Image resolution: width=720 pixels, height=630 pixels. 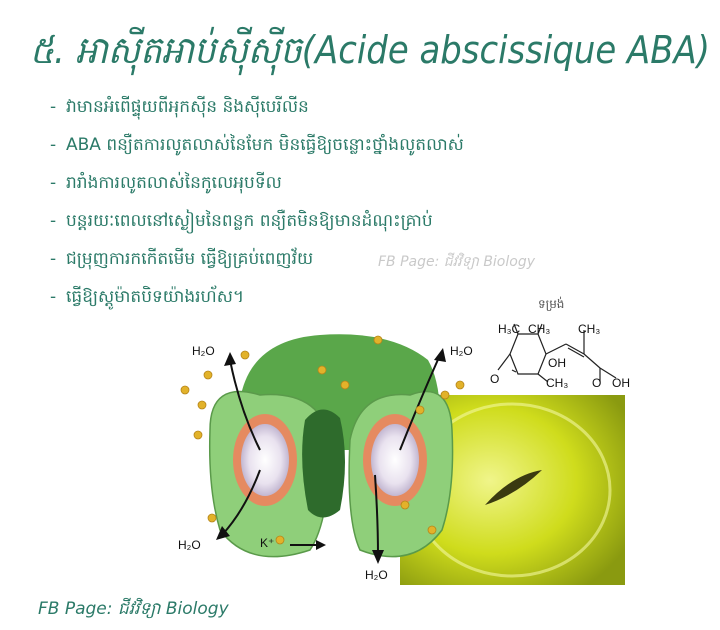 What do you see at coordinates (557, 353) in the screenshot?
I see `aba-molecule-diagram` at bounding box center [557, 353].